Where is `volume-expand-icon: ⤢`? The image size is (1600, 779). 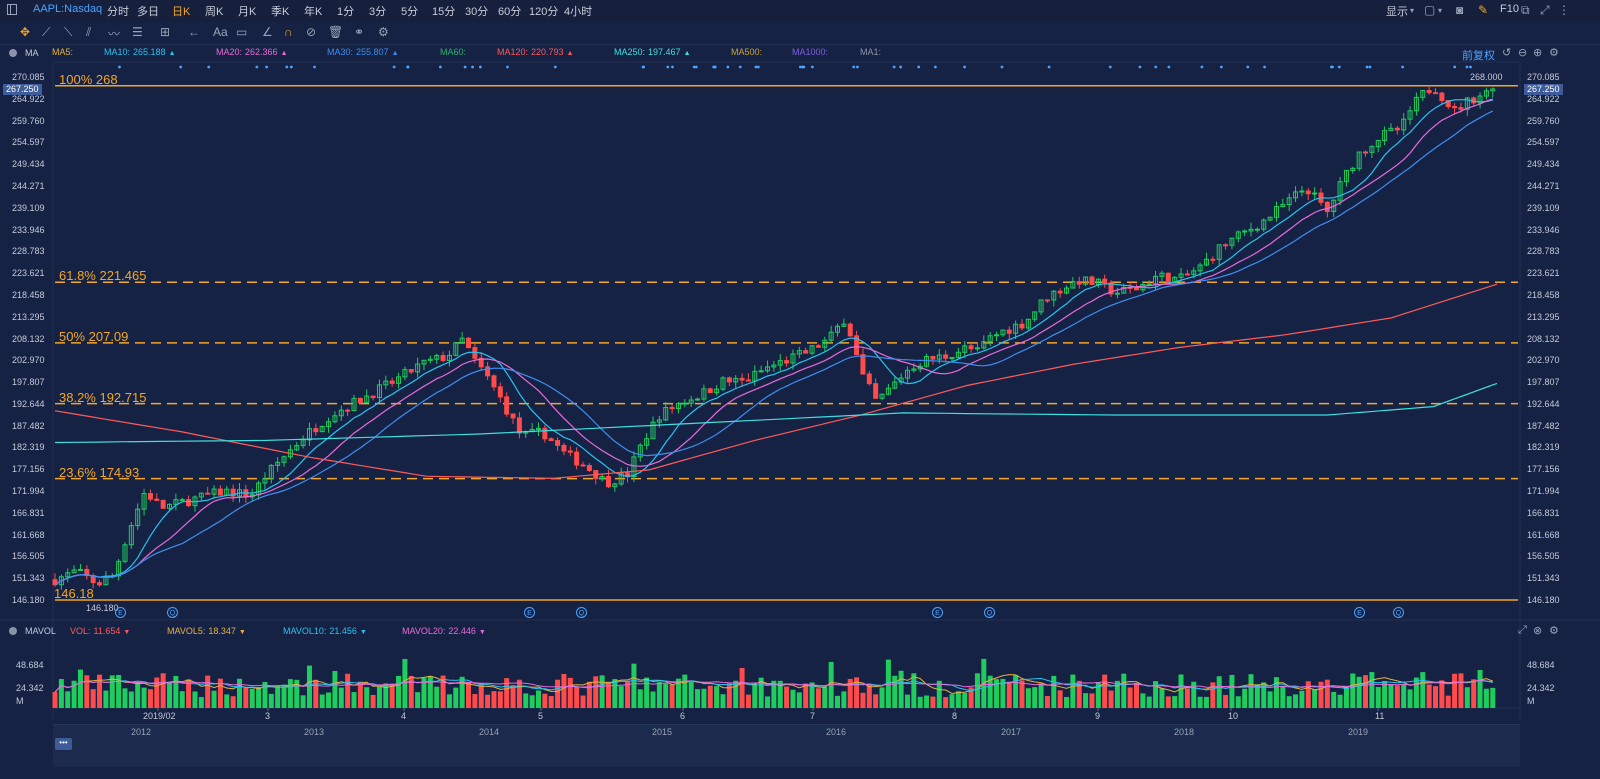
volume-expand-icon: ⤢ is located at coordinates (1522, 630).